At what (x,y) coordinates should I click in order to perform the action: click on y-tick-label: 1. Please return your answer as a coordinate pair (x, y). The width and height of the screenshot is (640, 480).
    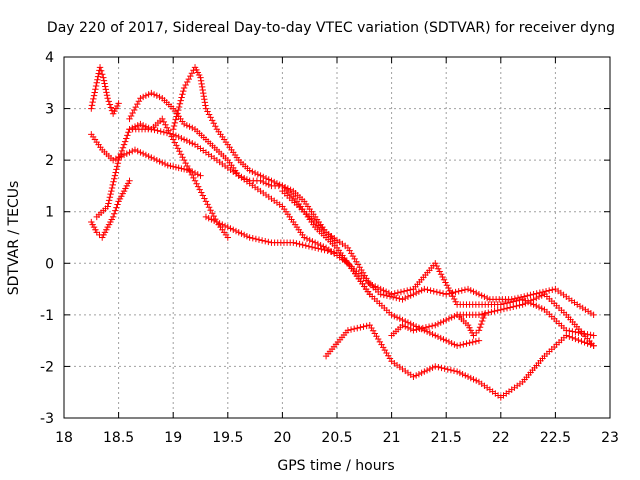
    Looking at the image, I should click on (49, 213).